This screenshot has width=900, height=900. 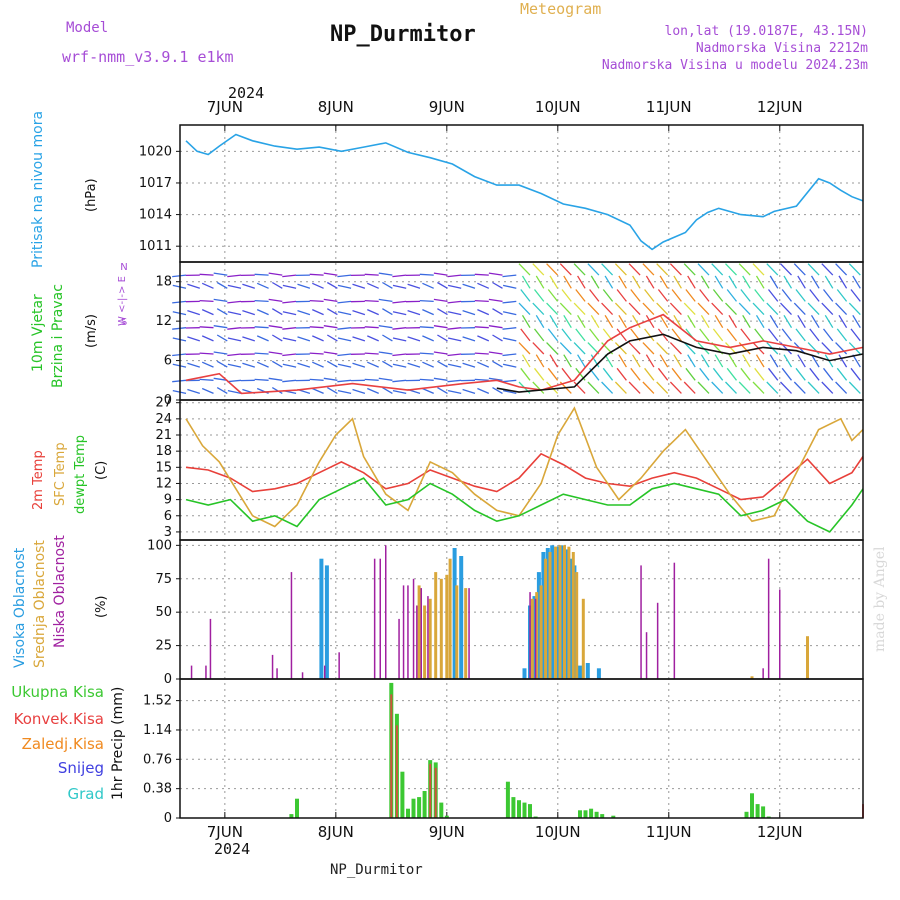 What do you see at coordinates (80, 474) in the screenshot?
I see `temp-label-2: dewpt Temp` at bounding box center [80, 474].